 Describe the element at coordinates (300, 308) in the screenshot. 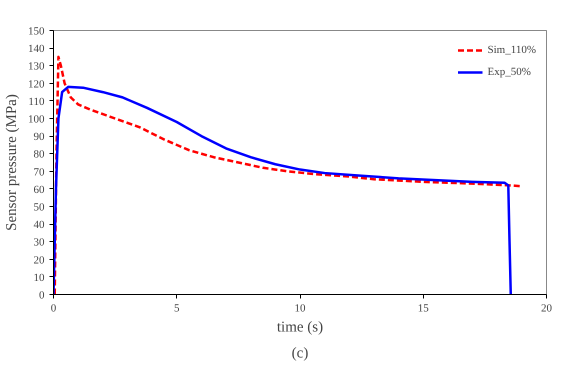

I see `x-tick-label: 10` at that location.